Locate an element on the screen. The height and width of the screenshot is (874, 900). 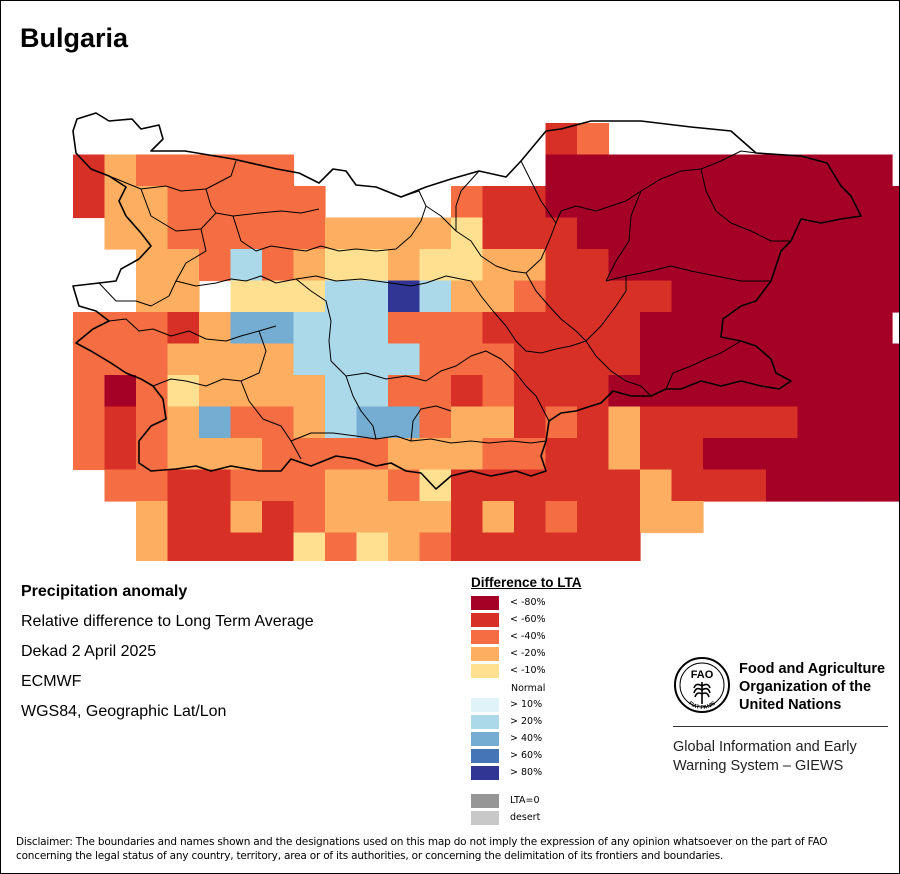
fao-logo-icon: FAO FIAT PANIS is located at coordinates (702, 685).